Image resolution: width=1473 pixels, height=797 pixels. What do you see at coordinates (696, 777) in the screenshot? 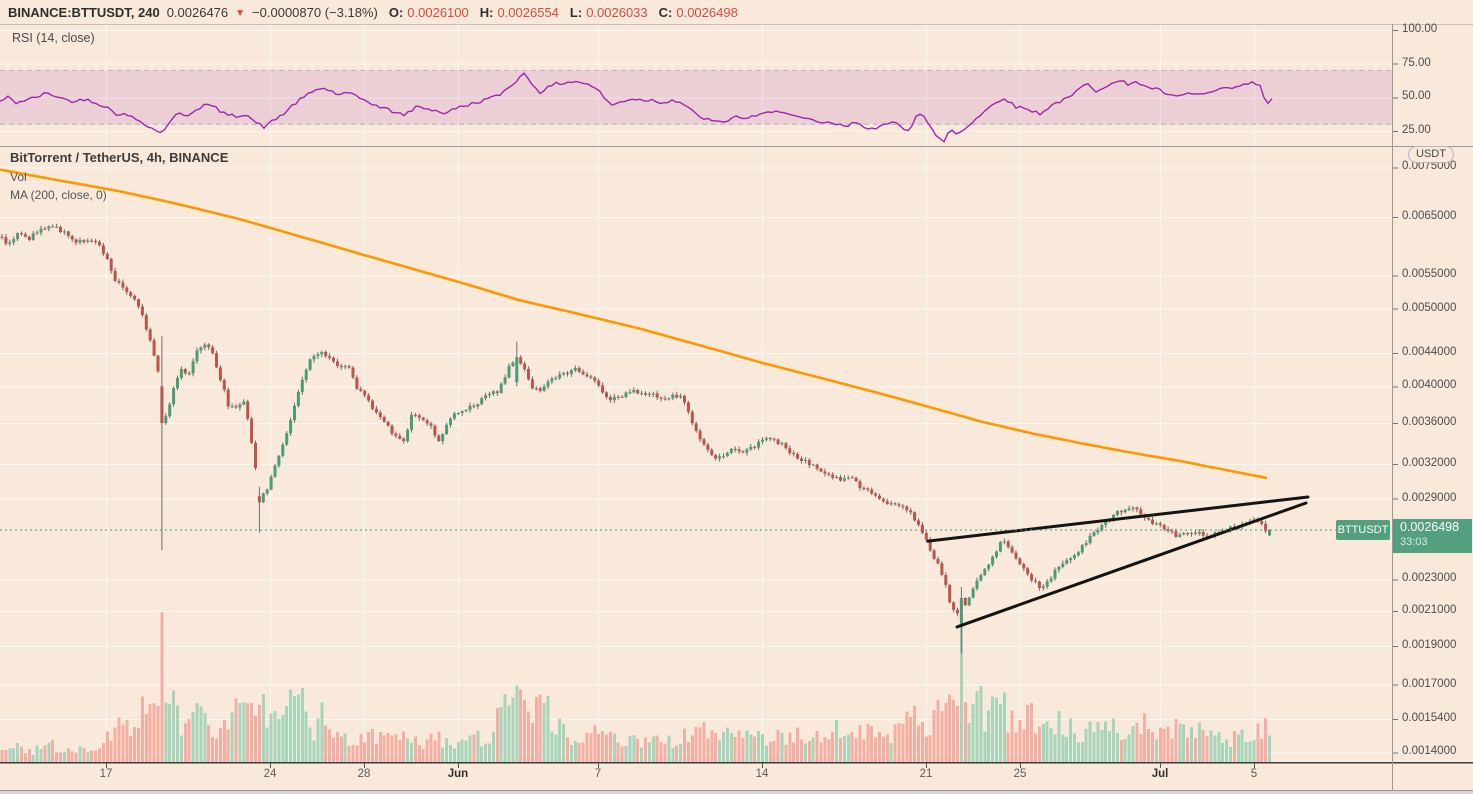
I see `time-axis: 17 24 28 Jun 7 14 21 25 Jul 5` at bounding box center [696, 777].